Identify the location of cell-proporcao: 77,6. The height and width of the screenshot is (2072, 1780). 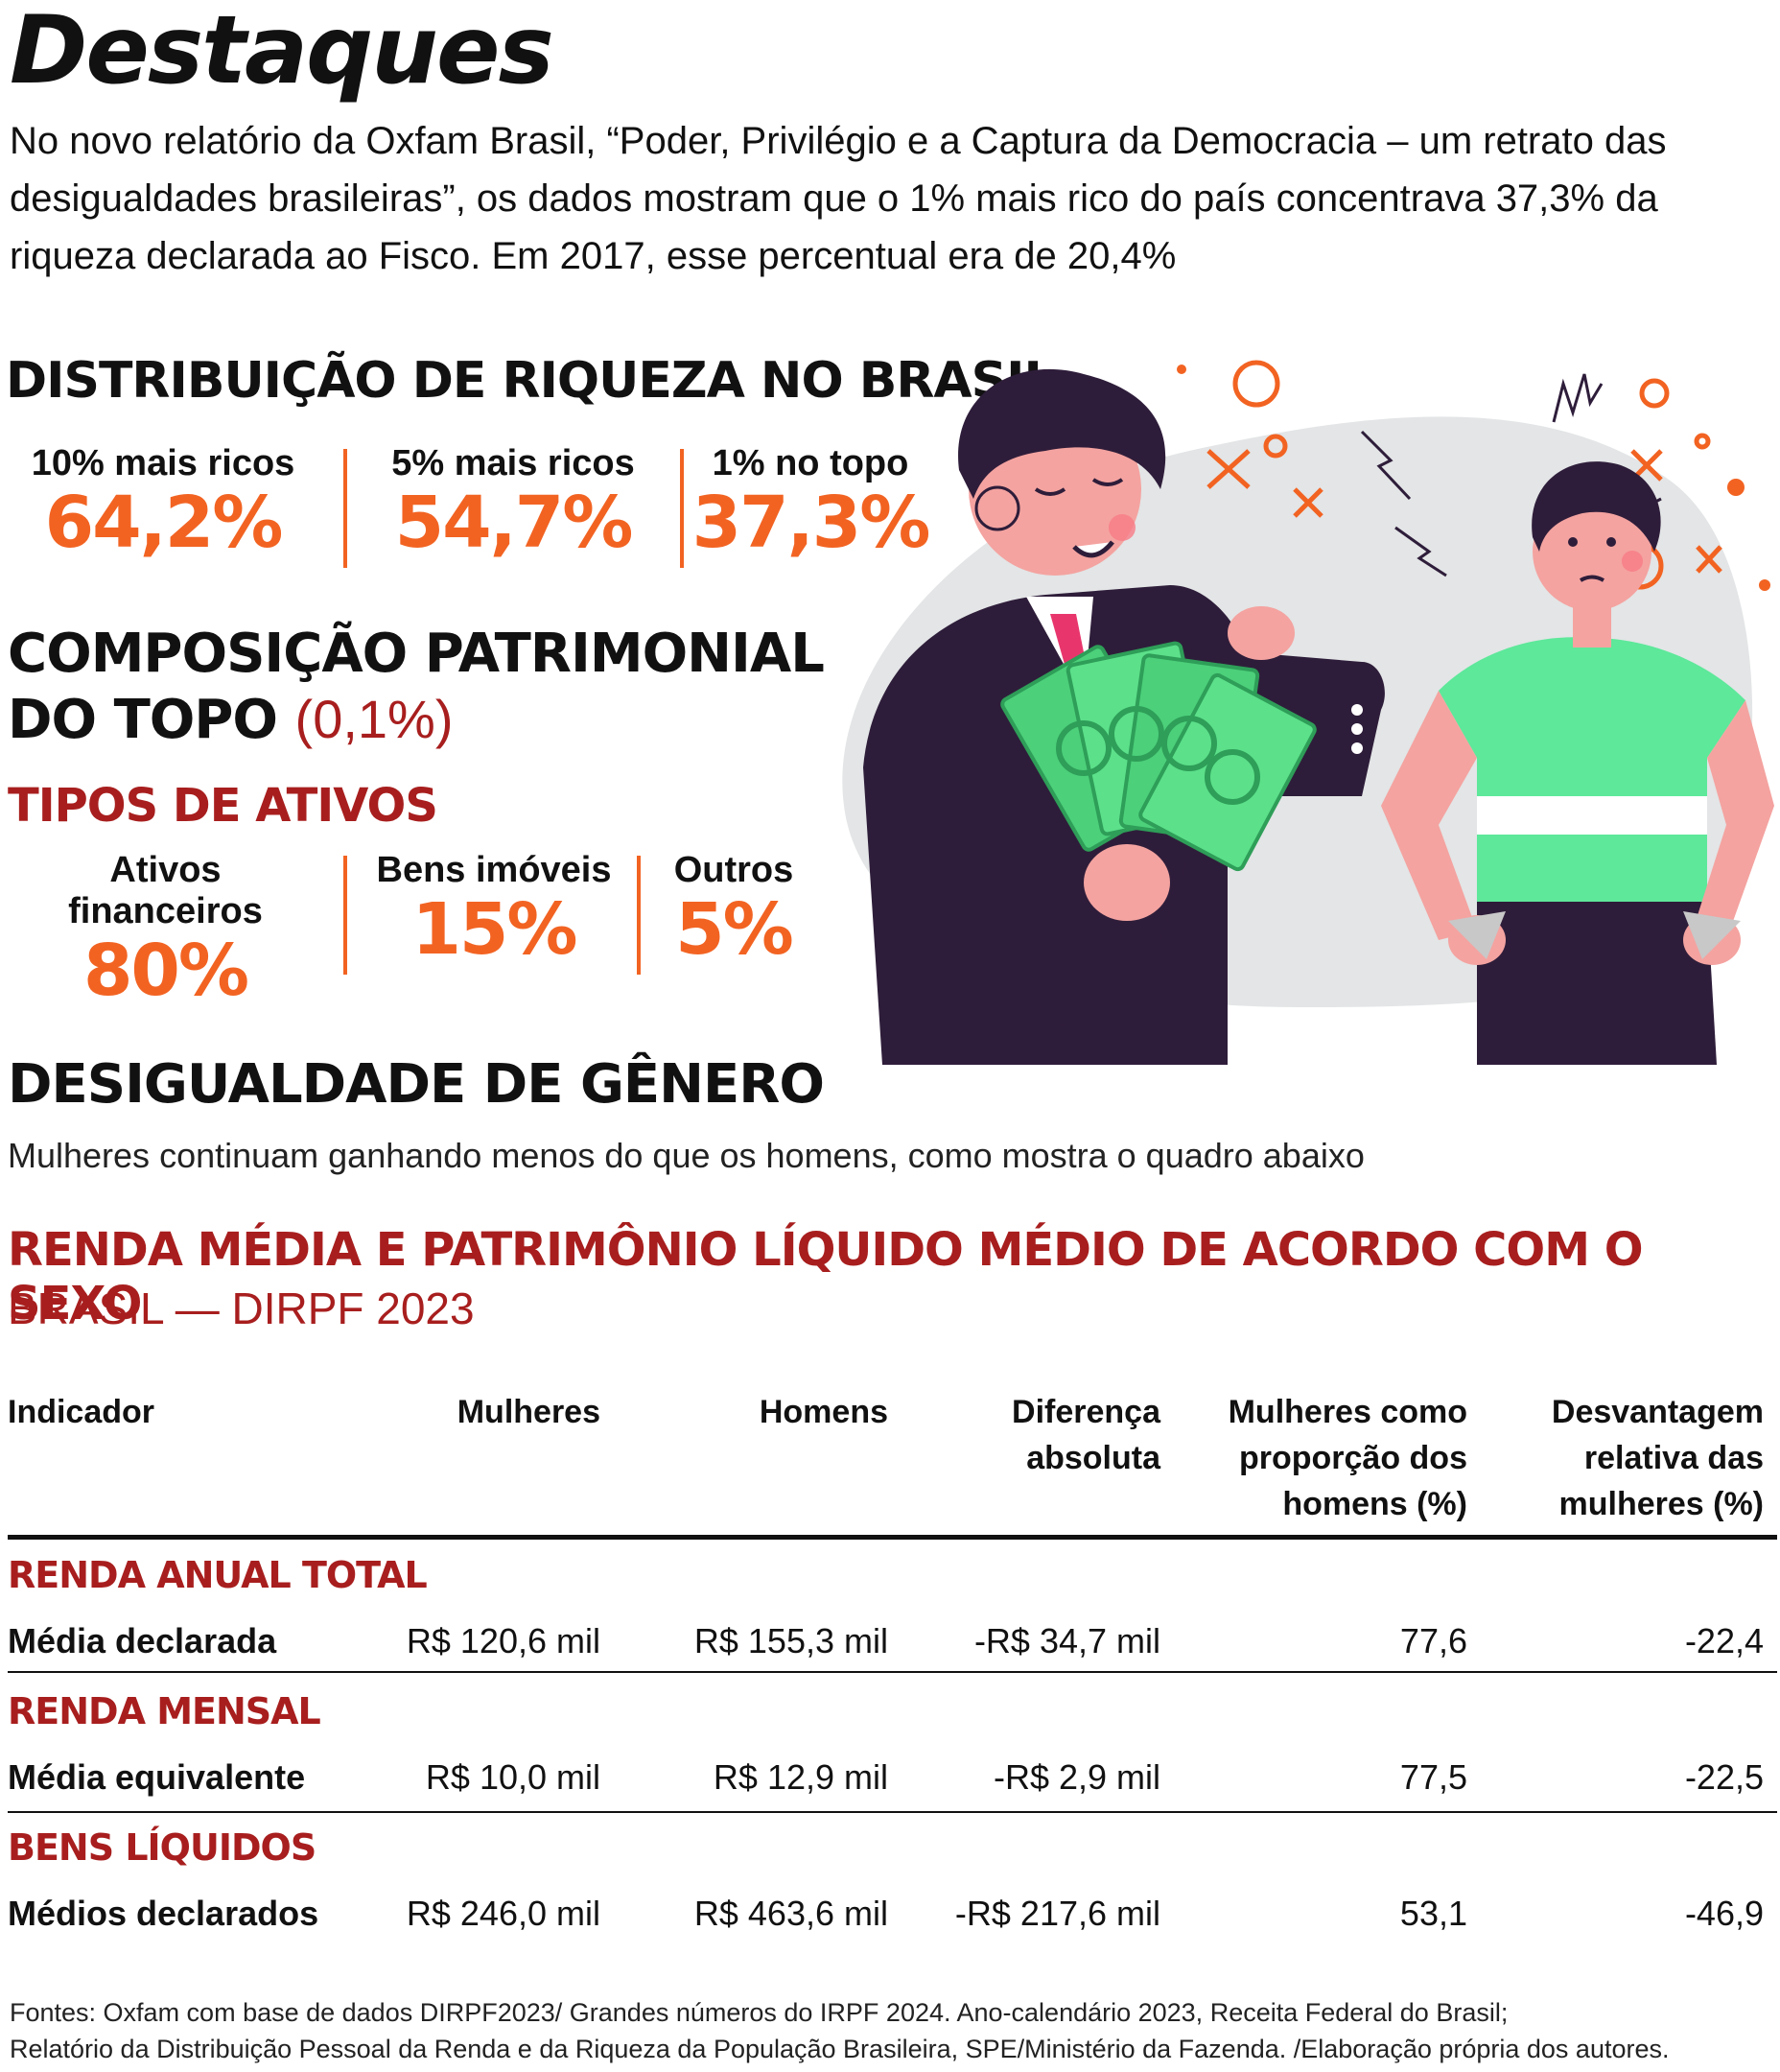
(1433, 1640).